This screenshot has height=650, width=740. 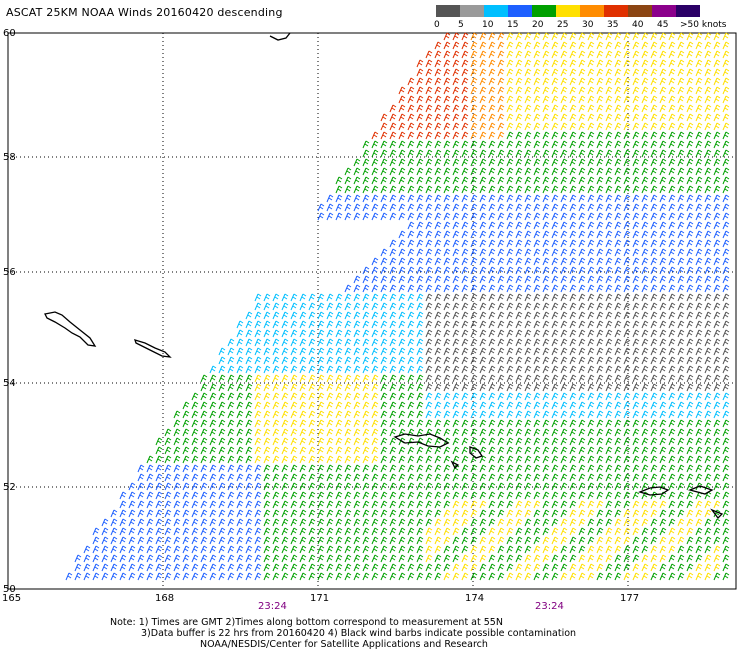 What do you see at coordinates (9, 383) in the screenshot?
I see `lat-label-54: 54` at bounding box center [9, 383].